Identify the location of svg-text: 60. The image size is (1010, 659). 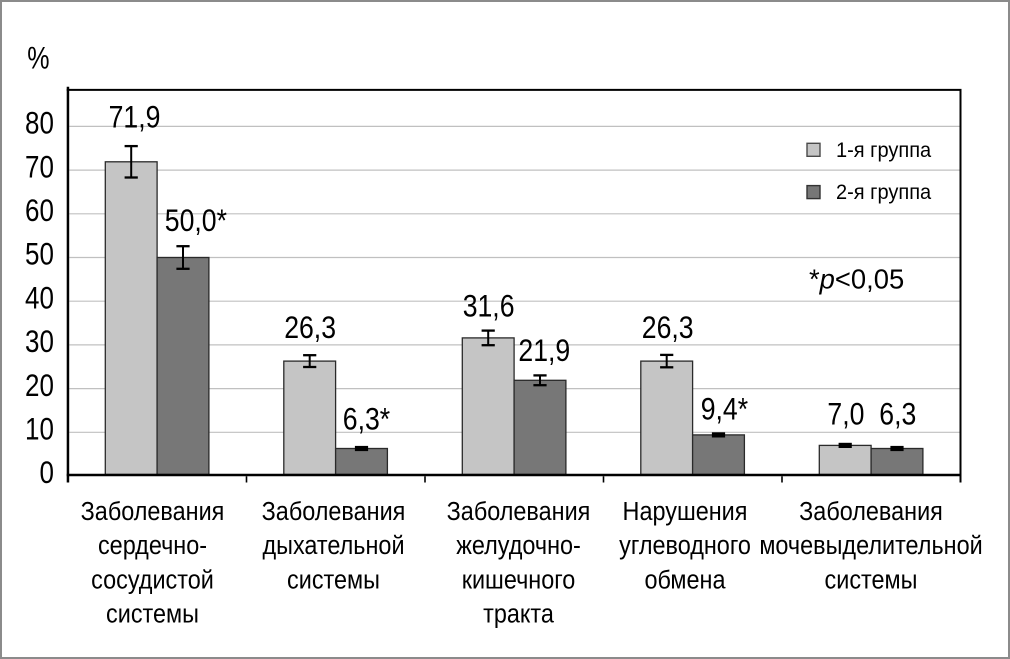
(39, 211).